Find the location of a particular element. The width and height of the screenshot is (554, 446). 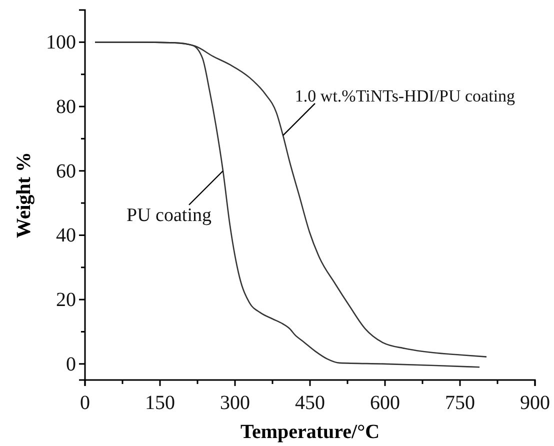

annotation: 1.0 wt.%TiNTs-HDI/PU coating is located at coordinates (405, 96).